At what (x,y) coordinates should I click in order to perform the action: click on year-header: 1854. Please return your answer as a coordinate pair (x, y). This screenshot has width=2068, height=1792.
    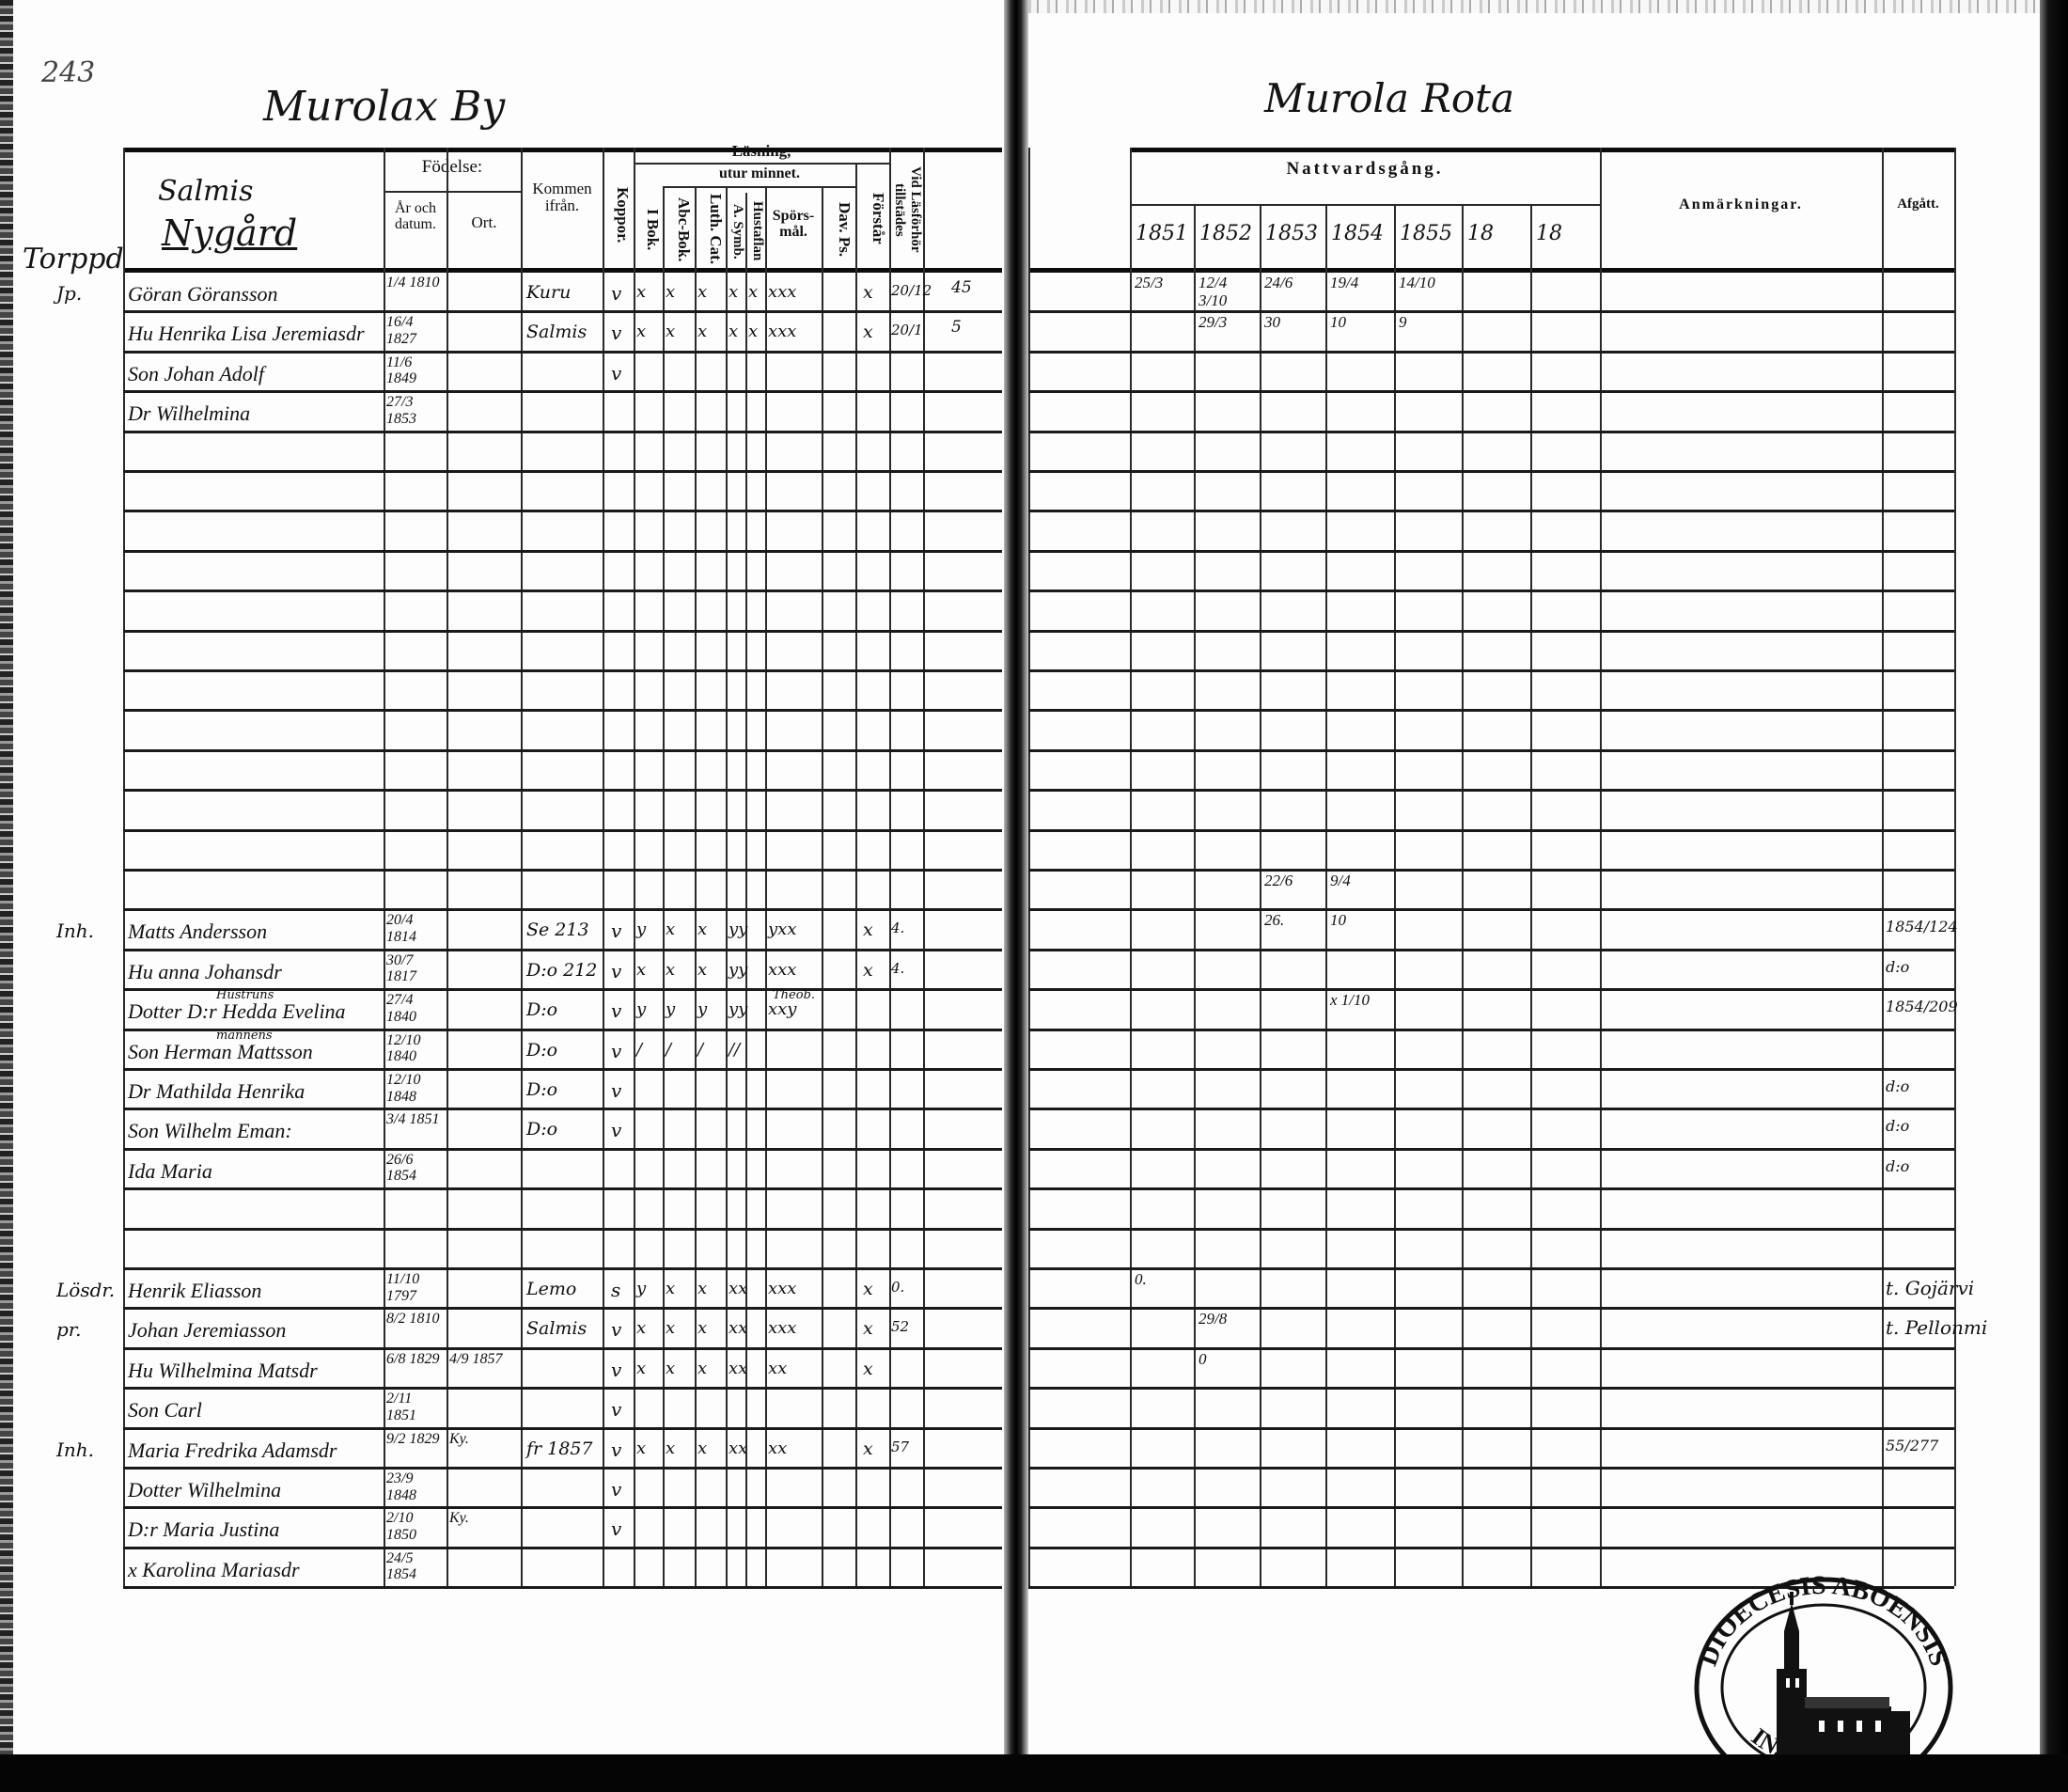
    Looking at the image, I should click on (1357, 233).